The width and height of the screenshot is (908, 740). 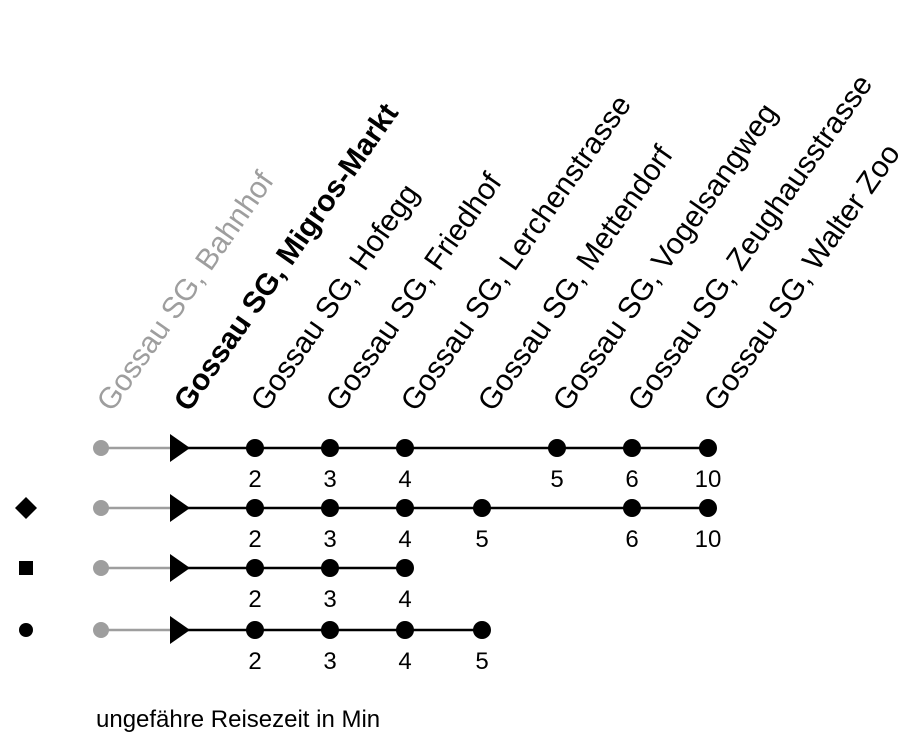 I want to click on route-row-2: 2 3 4, so click(x=216, y=583).